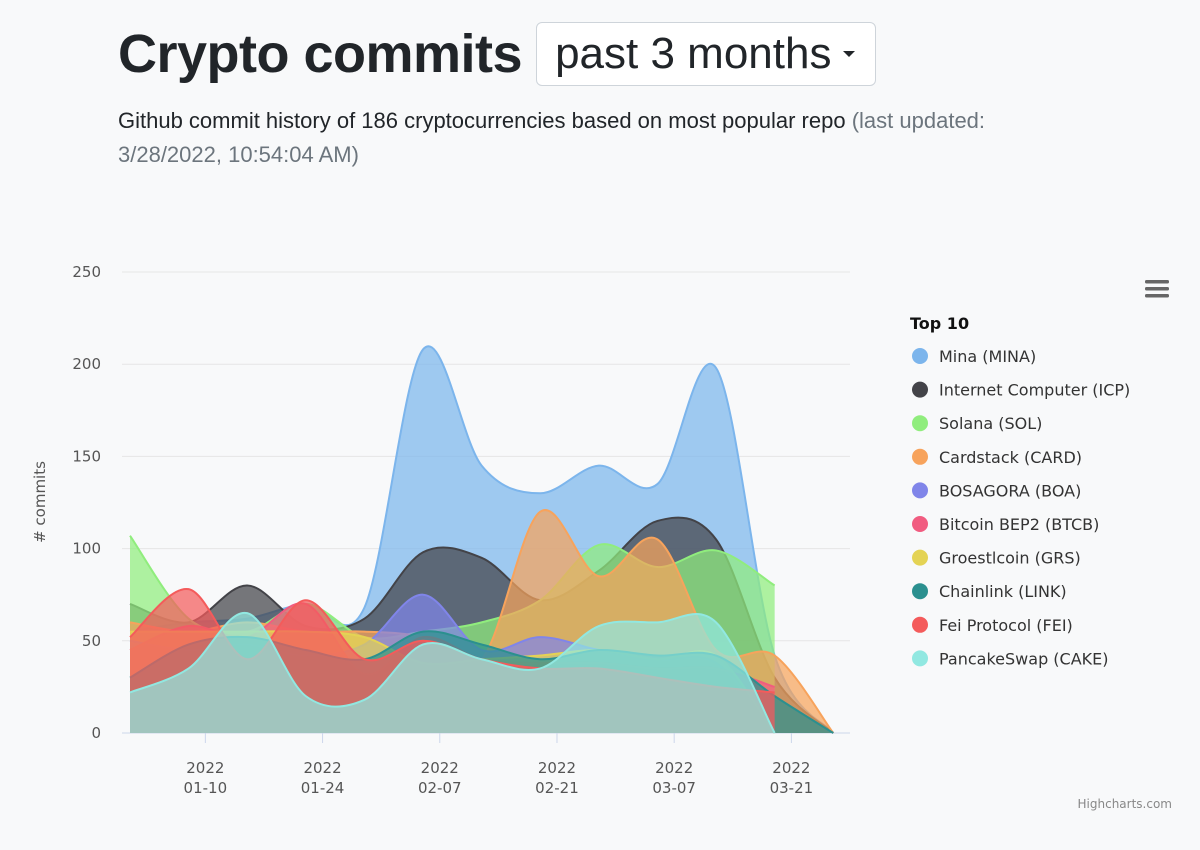 The width and height of the screenshot is (1200, 850). What do you see at coordinates (792, 788) in the screenshot?
I see `x-tick-label-date: 03-21` at bounding box center [792, 788].